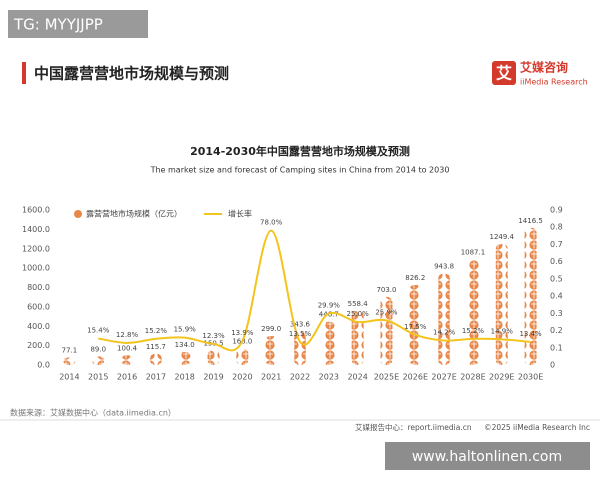  What do you see at coordinates (127, 348) in the screenshot?
I see `bar-value-label: 100.4` at bounding box center [127, 348].